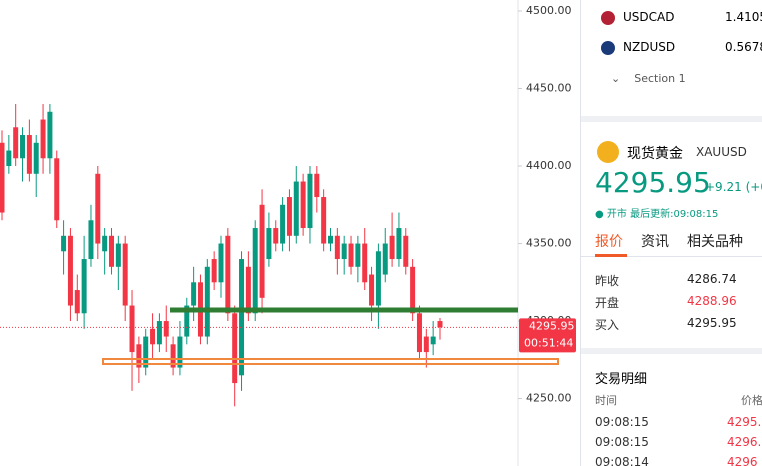 The width and height of the screenshot is (762, 466). I want to click on drawn-zone, so click(330, 361).